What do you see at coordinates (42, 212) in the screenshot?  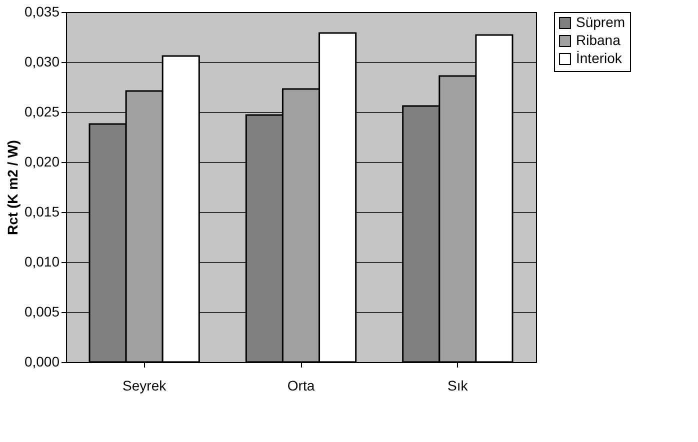 I see `y-tick-label: 0,015` at bounding box center [42, 212].